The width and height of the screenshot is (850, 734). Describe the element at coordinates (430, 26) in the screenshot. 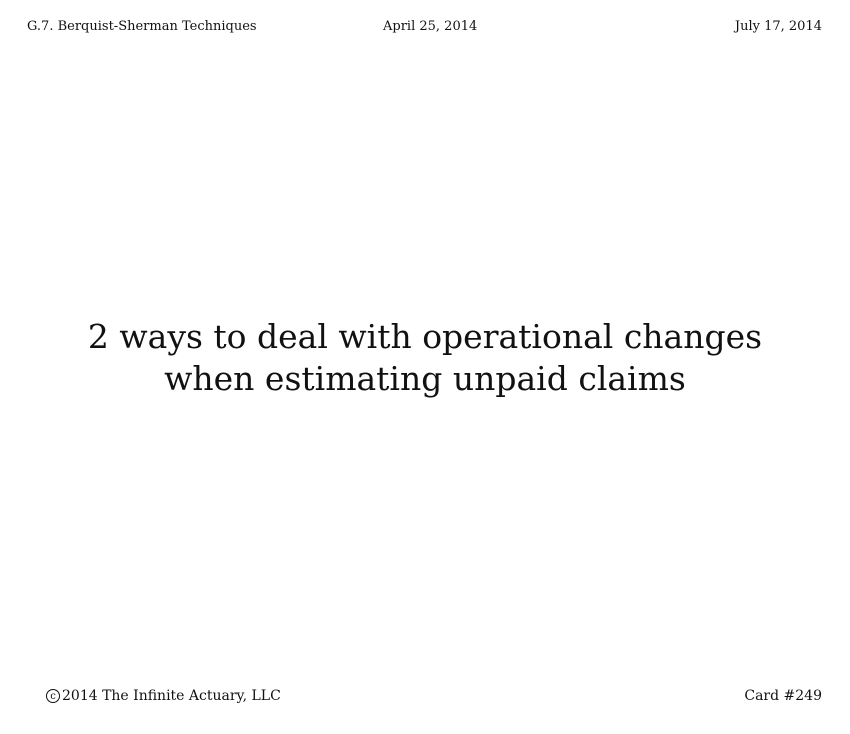

I see `date-created: April 25, 2014` at that location.